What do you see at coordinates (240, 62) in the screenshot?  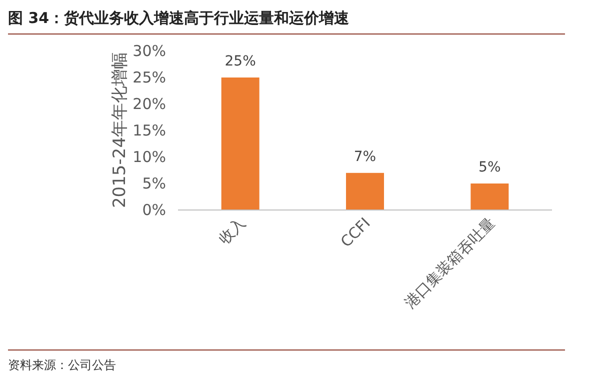 I see `data-label: 25%` at bounding box center [240, 62].